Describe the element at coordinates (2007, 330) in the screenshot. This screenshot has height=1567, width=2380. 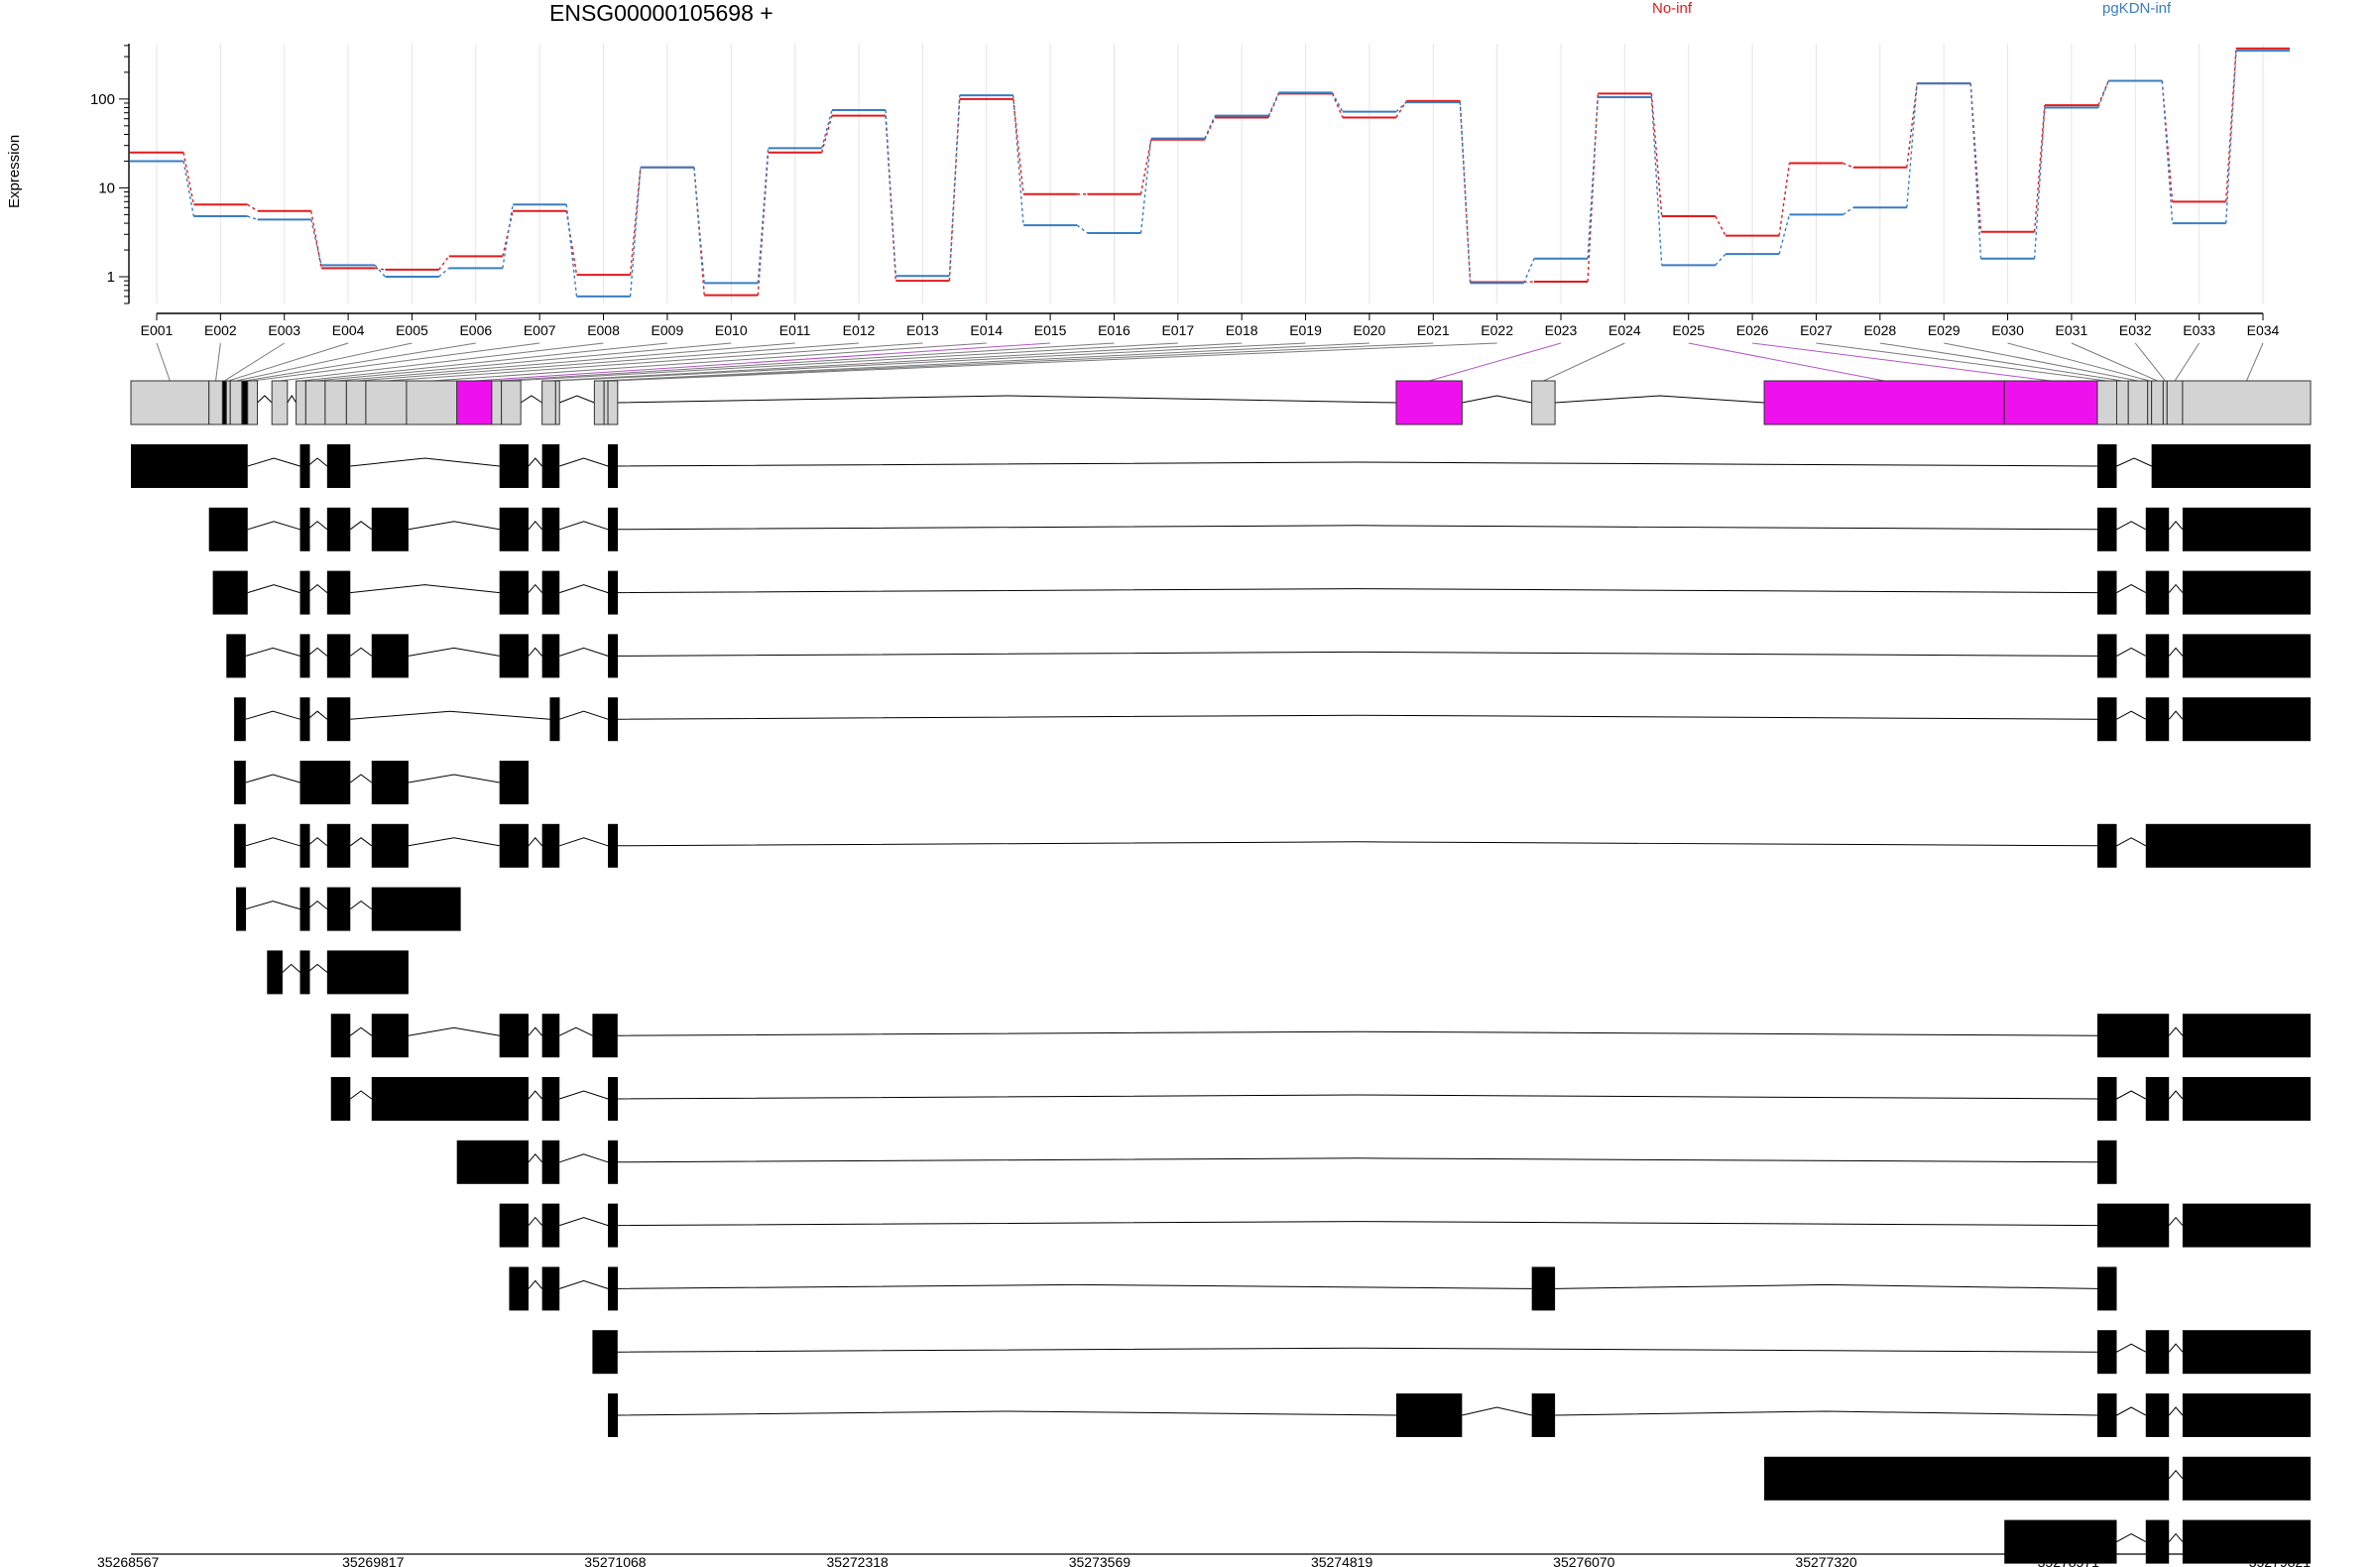
I see `x-tick-label-e030: E030` at that location.